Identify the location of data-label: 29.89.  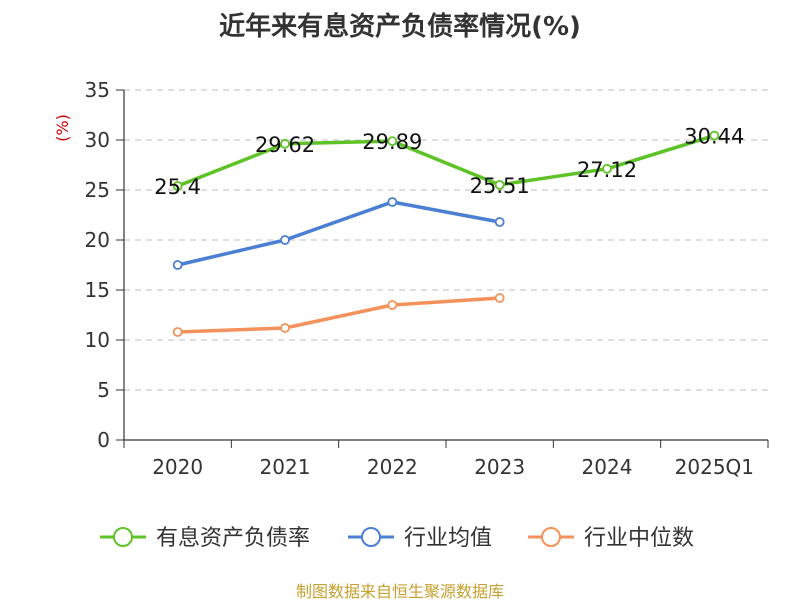
(392, 142).